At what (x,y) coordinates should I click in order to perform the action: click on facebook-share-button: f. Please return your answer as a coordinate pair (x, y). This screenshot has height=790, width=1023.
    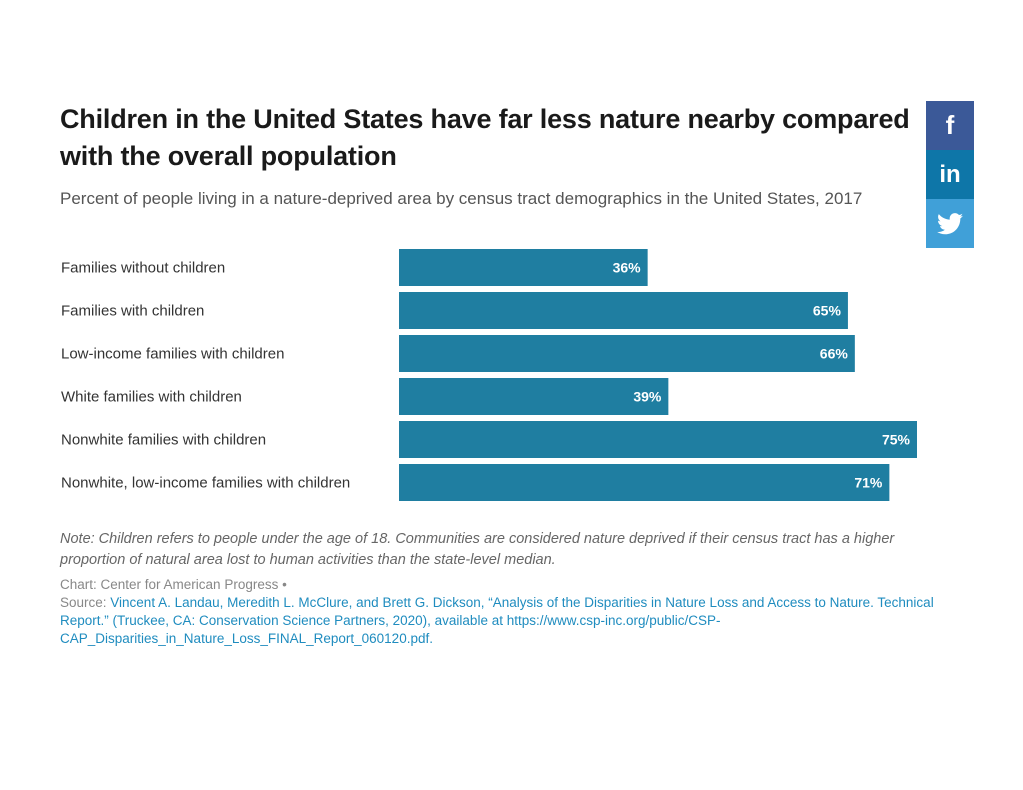
    Looking at the image, I should click on (950, 125).